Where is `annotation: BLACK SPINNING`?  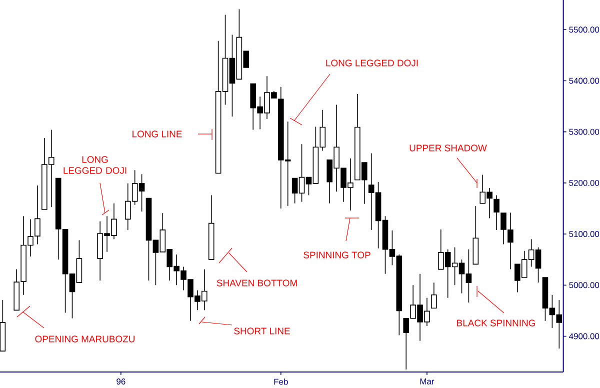 annotation: BLACK SPINNING is located at coordinates (496, 323).